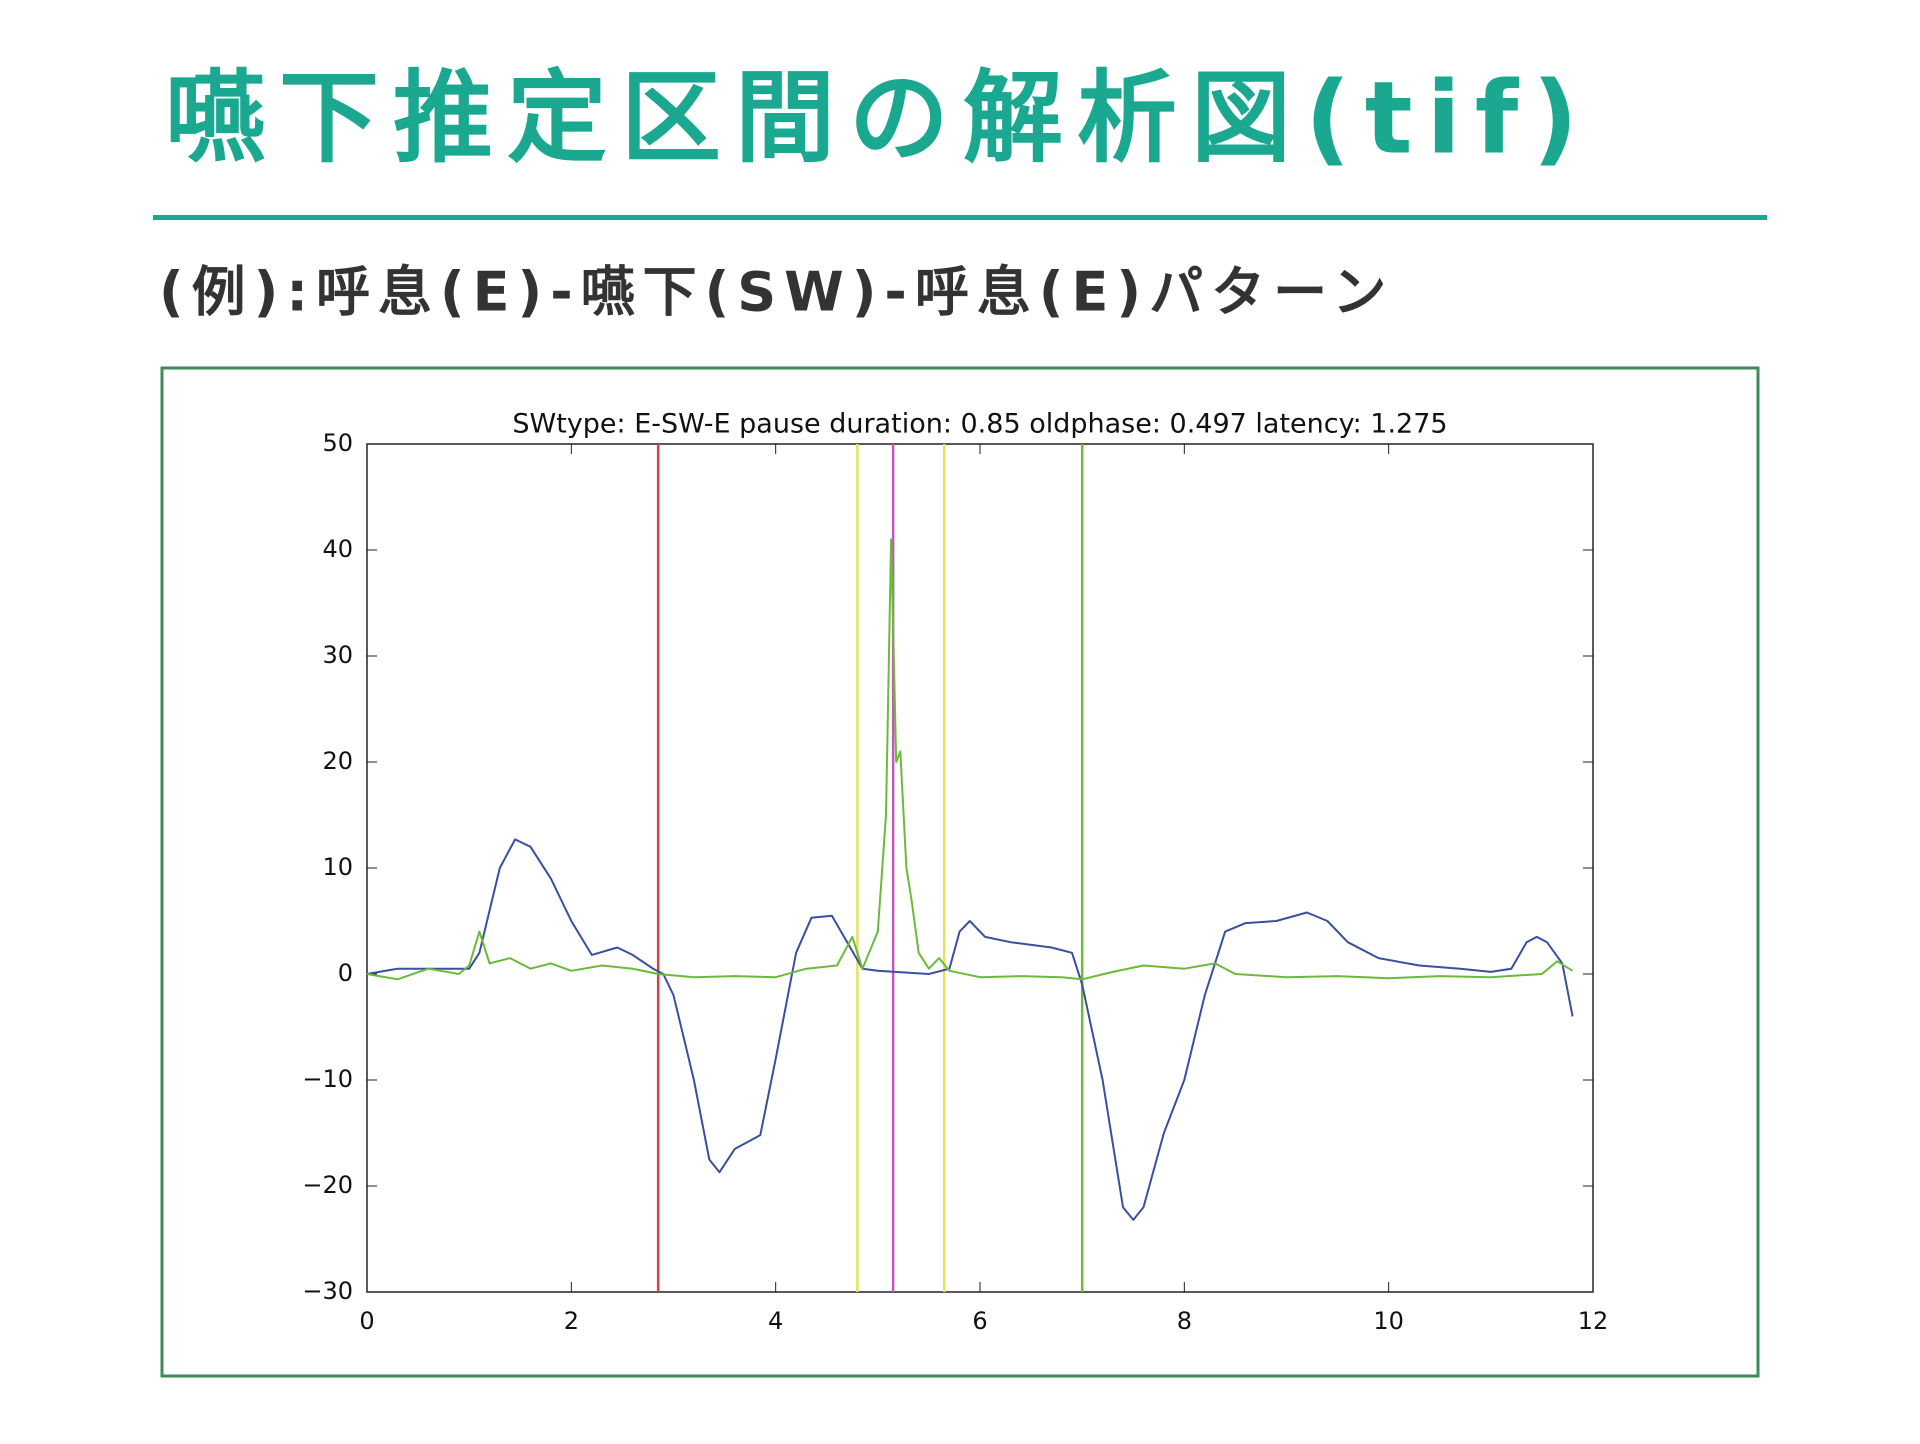 The height and width of the screenshot is (1444, 1920). I want to click on y-tick-label: 20, so click(337, 761).